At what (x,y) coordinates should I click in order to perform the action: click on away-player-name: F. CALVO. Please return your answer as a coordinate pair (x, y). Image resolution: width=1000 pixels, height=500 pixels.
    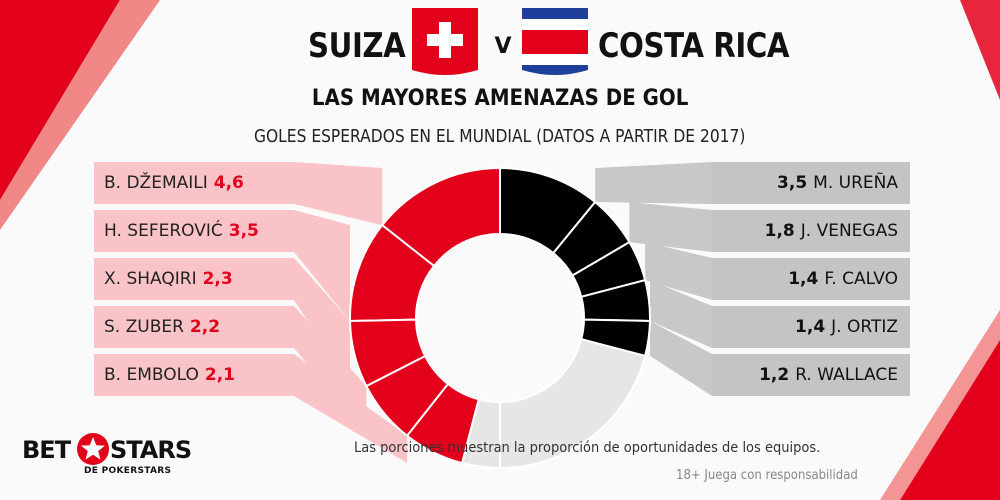
    Looking at the image, I should click on (861, 279).